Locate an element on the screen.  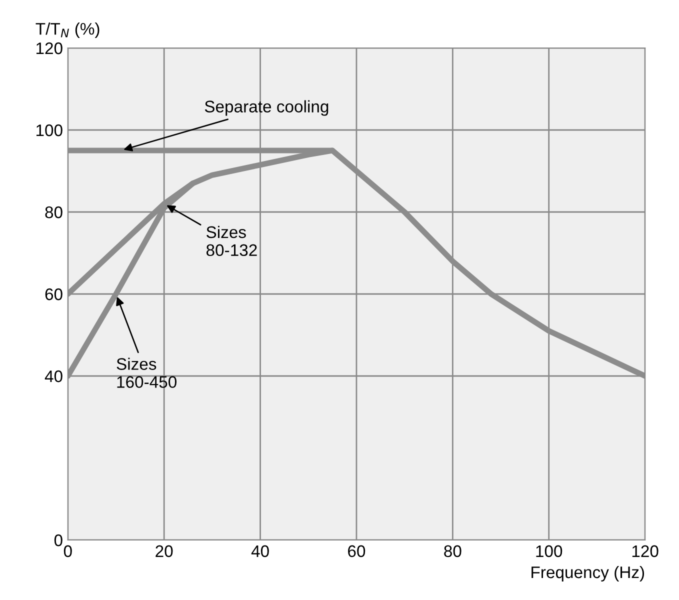
x-tick-label: 80 is located at coordinates (453, 551).